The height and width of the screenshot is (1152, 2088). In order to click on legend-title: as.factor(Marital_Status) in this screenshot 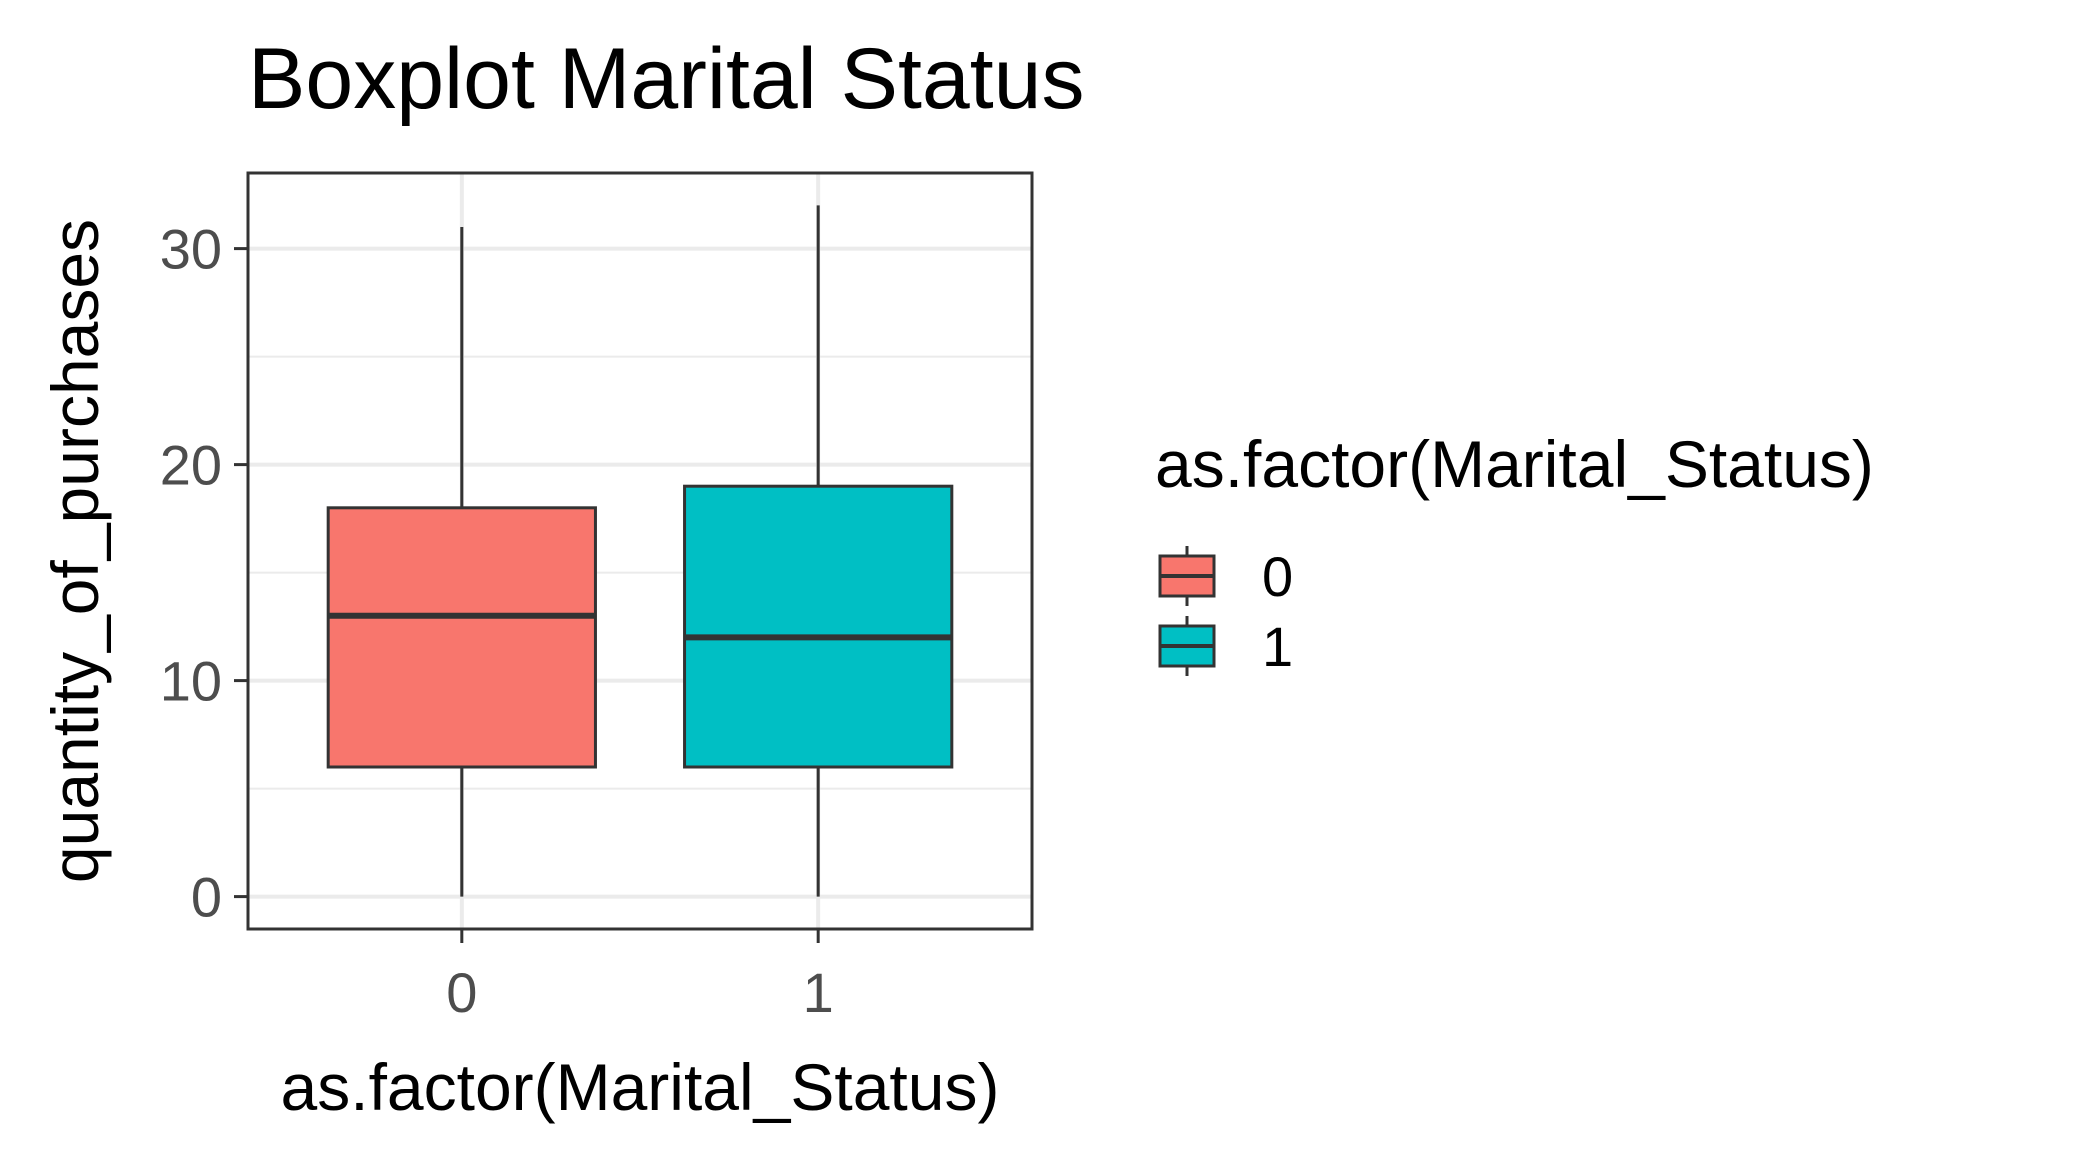, I will do `click(1514, 464)`.